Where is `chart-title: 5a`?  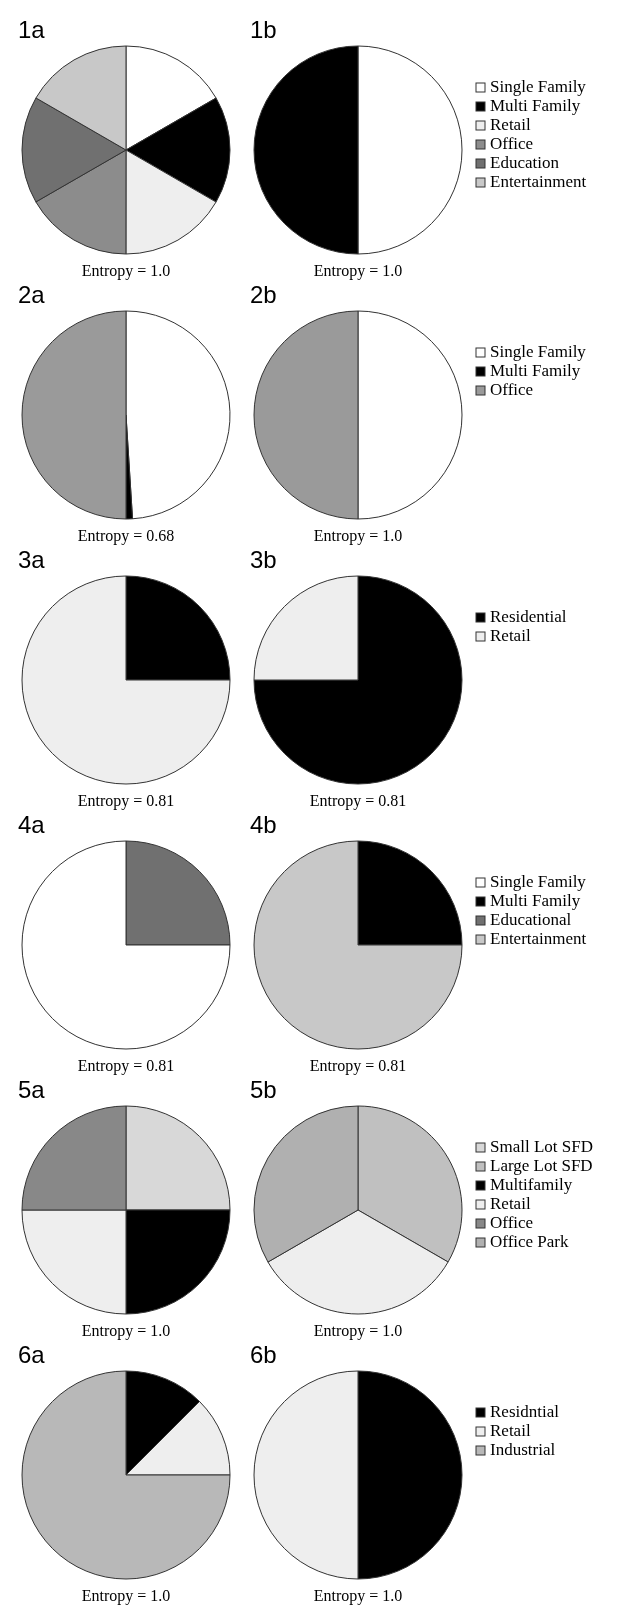
chart-title: 5a is located at coordinates (32, 1089).